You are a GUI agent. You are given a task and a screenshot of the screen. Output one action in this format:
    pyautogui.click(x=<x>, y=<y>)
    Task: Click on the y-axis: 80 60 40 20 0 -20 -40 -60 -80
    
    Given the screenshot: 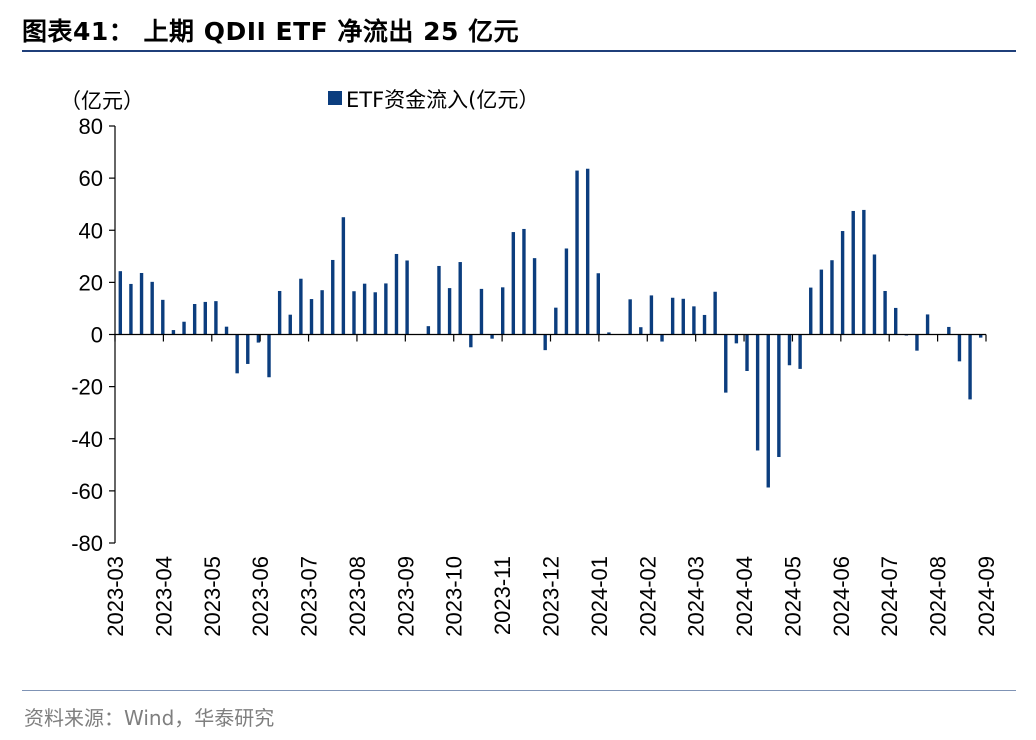 What is the action you would take?
    pyautogui.click(x=93, y=335)
    